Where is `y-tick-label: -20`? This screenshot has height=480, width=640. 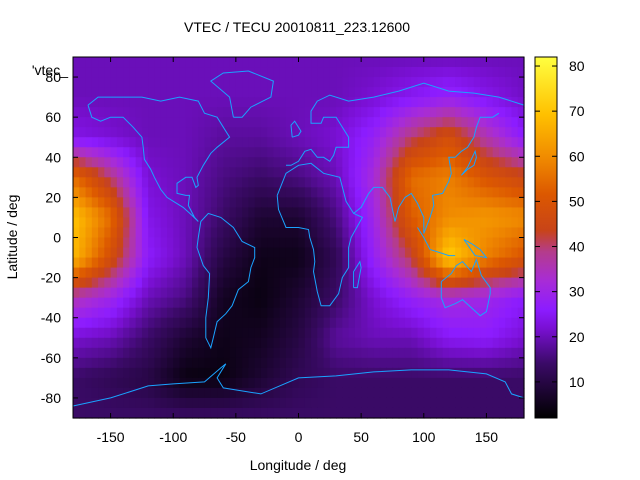
y-tick-label: -20 is located at coordinates (51, 278).